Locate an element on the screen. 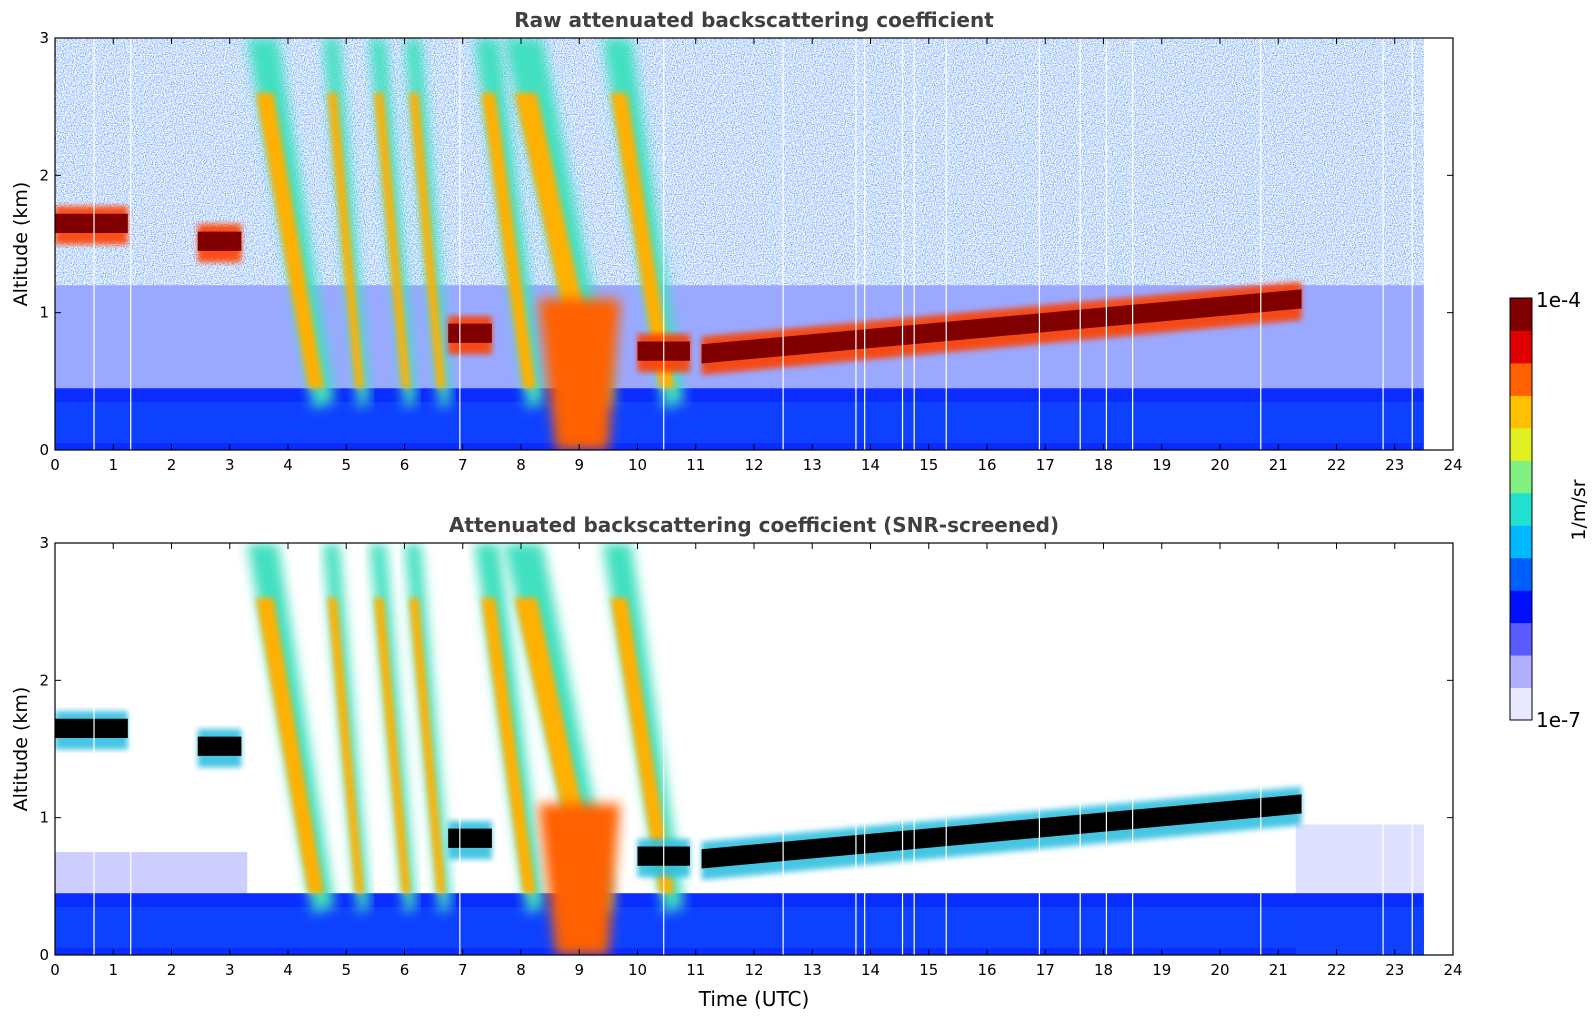 Image resolution: width=1595 pixels, height=1020 pixels. y-tick-label: 3 is located at coordinates (44, 38).